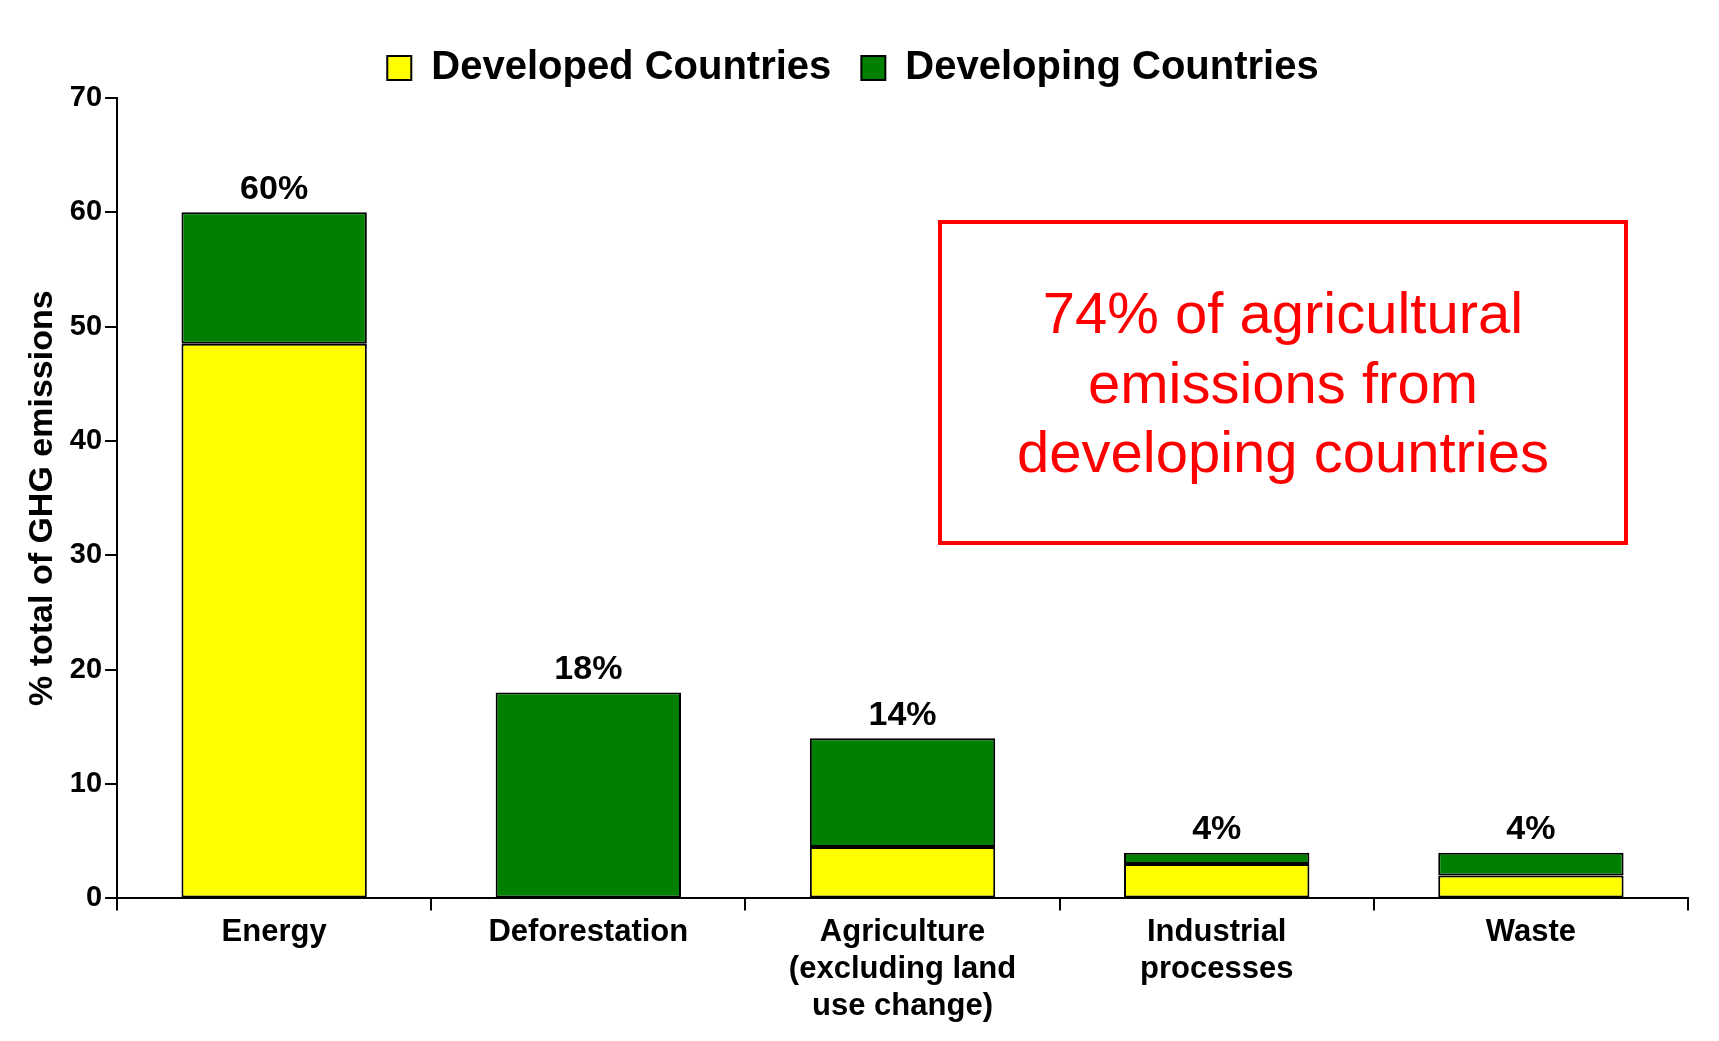 The image size is (1719, 1041). Describe the element at coordinates (588, 666) in the screenshot. I see `total-label: 18%` at that location.